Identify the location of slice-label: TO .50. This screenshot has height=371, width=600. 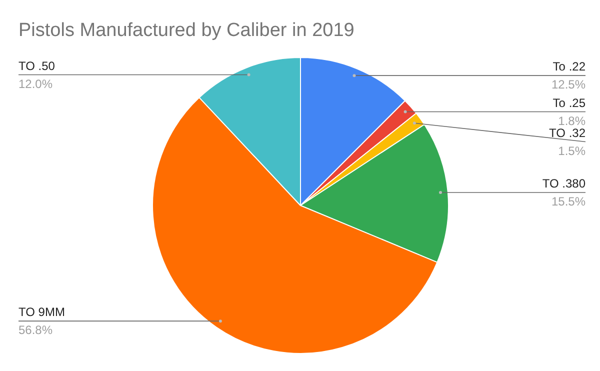
(37, 65).